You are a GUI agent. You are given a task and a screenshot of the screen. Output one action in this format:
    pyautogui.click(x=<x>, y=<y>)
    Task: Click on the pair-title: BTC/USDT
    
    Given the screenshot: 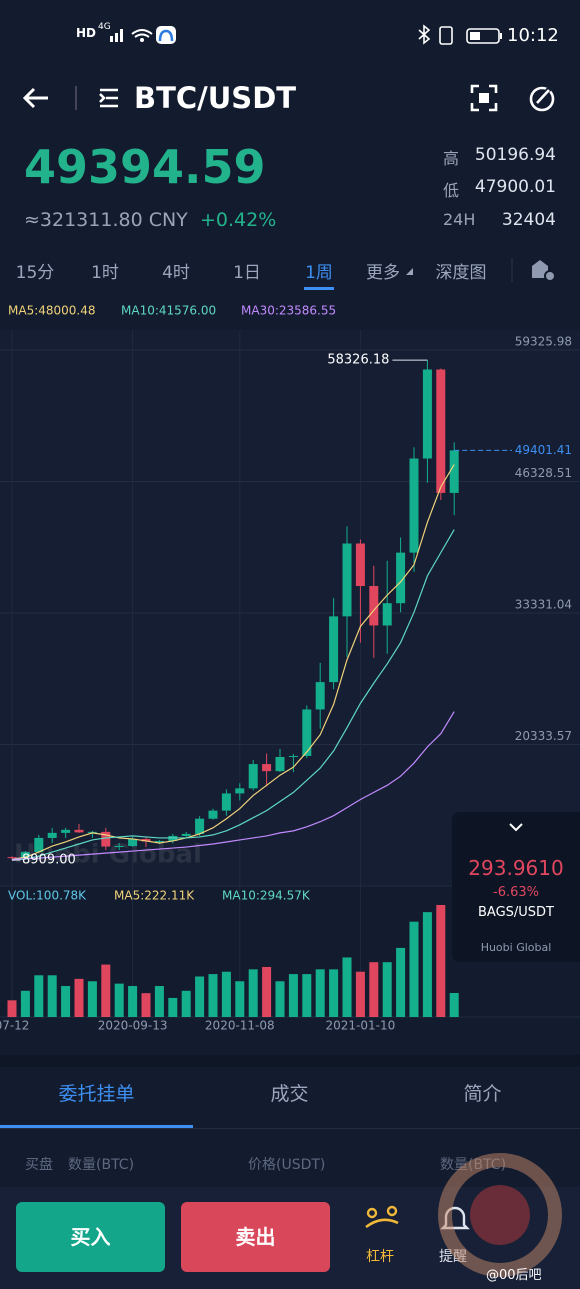 What is the action you would take?
    pyautogui.click(x=215, y=98)
    